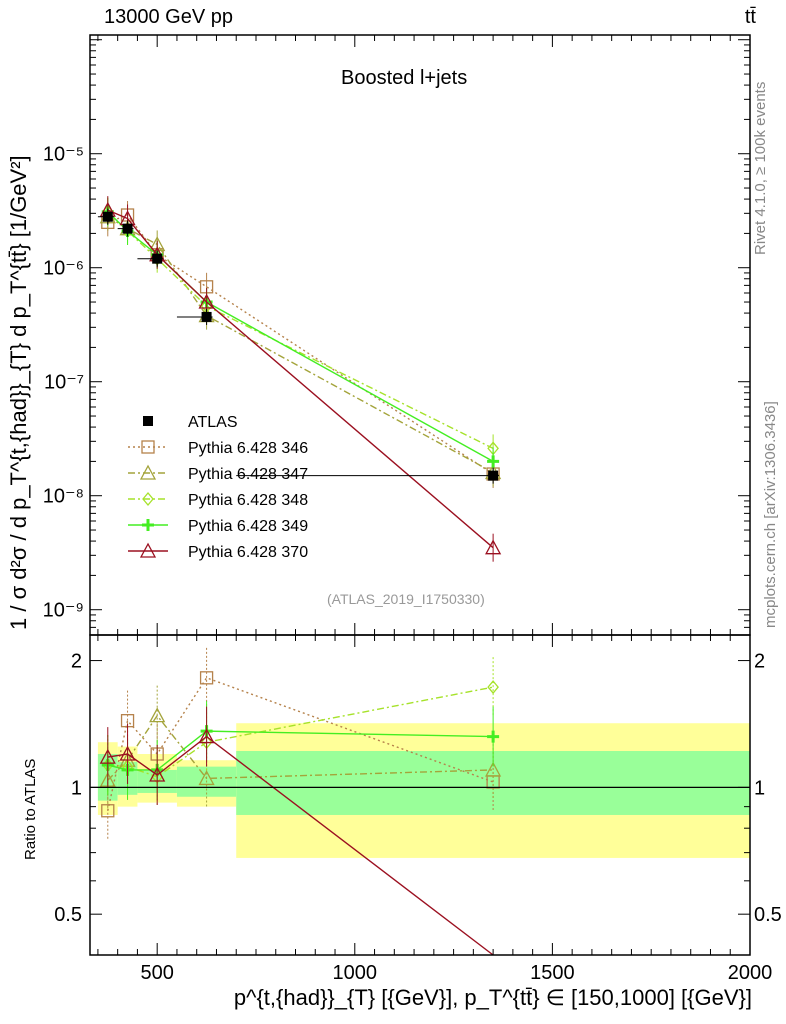 This screenshot has width=786, height=1024. Describe the element at coordinates (404, 78) in the screenshot. I see `panel-title: Boosted l+jets` at that location.